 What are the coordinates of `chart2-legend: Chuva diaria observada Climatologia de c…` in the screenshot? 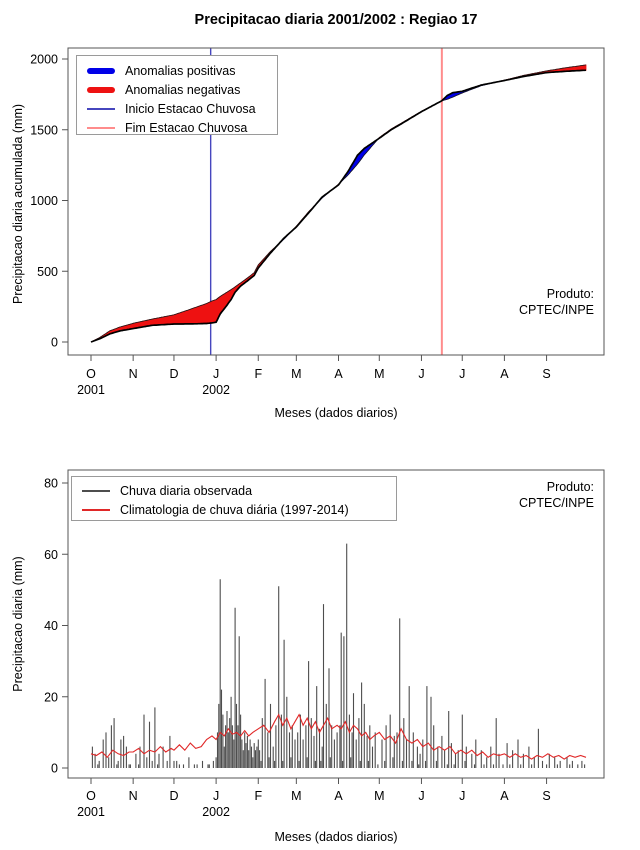 It's located at (234, 498).